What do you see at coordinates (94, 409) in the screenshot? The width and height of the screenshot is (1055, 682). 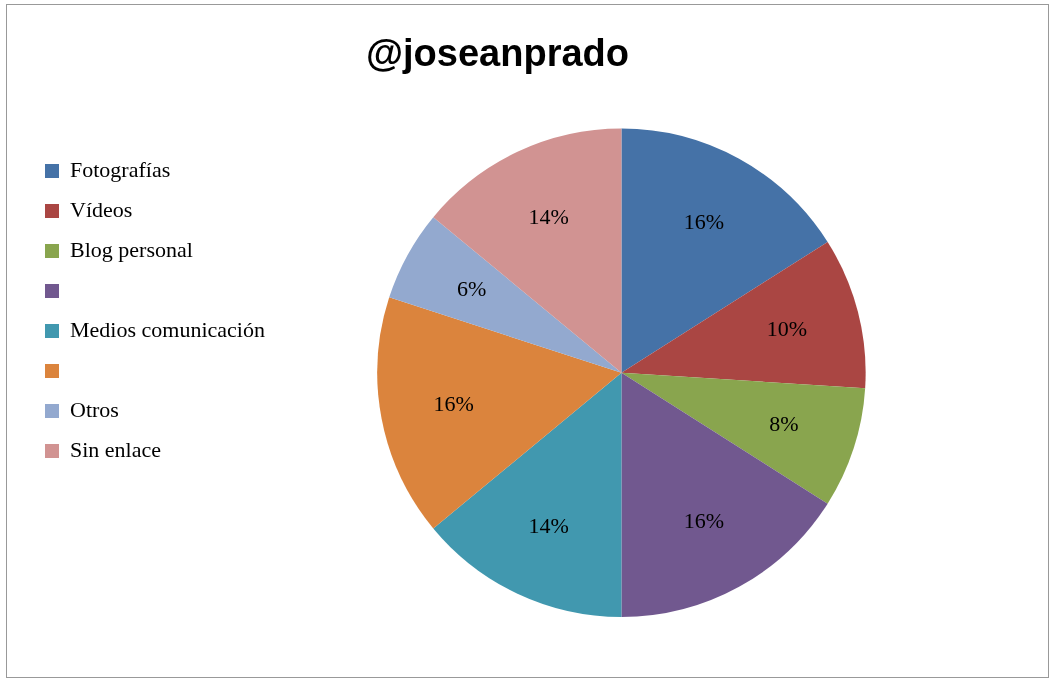 I see `legend-label: Otros` at bounding box center [94, 409].